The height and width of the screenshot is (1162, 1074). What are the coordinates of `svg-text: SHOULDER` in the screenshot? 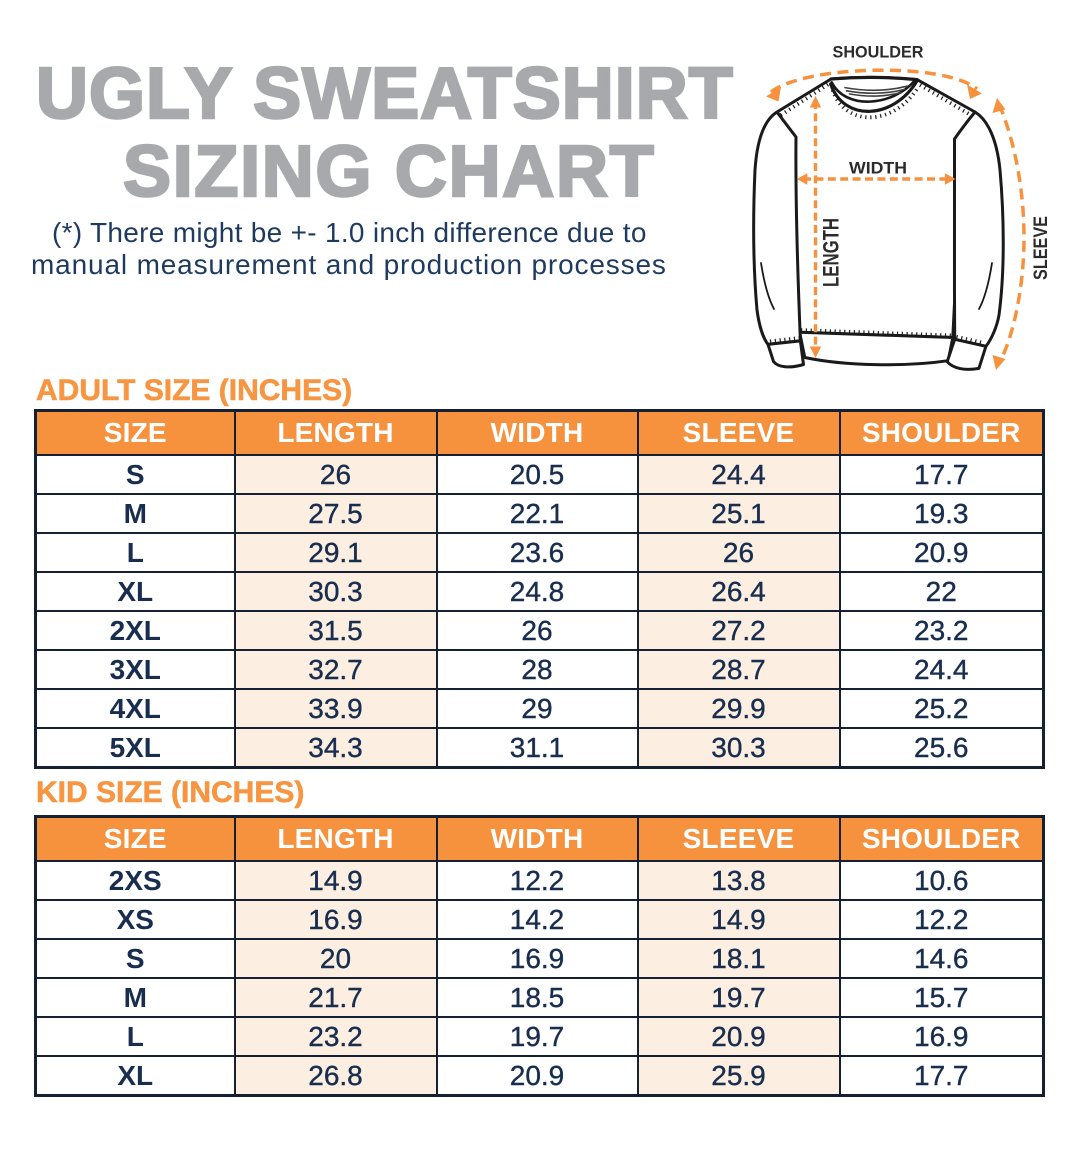 It's located at (878, 52).